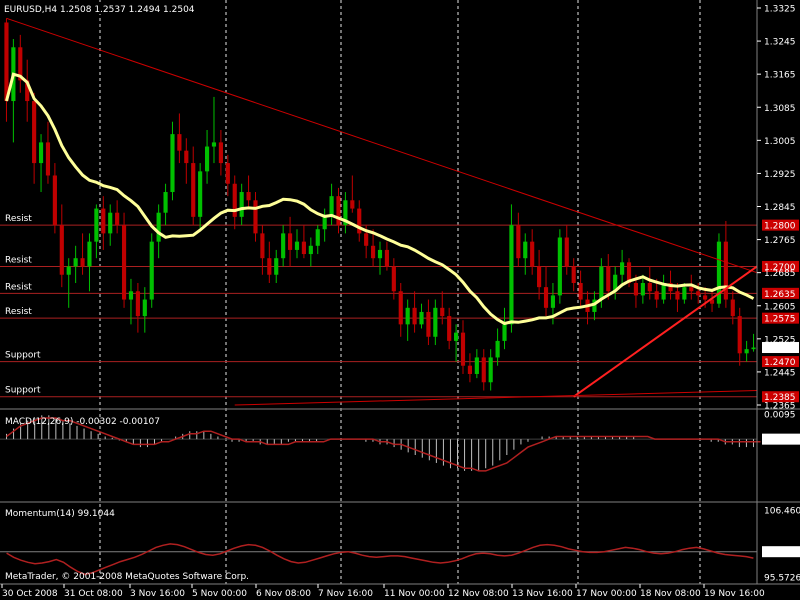 The width and height of the screenshot is (800, 600). I want to click on price-tick-label: 1.2845, so click(780, 208).